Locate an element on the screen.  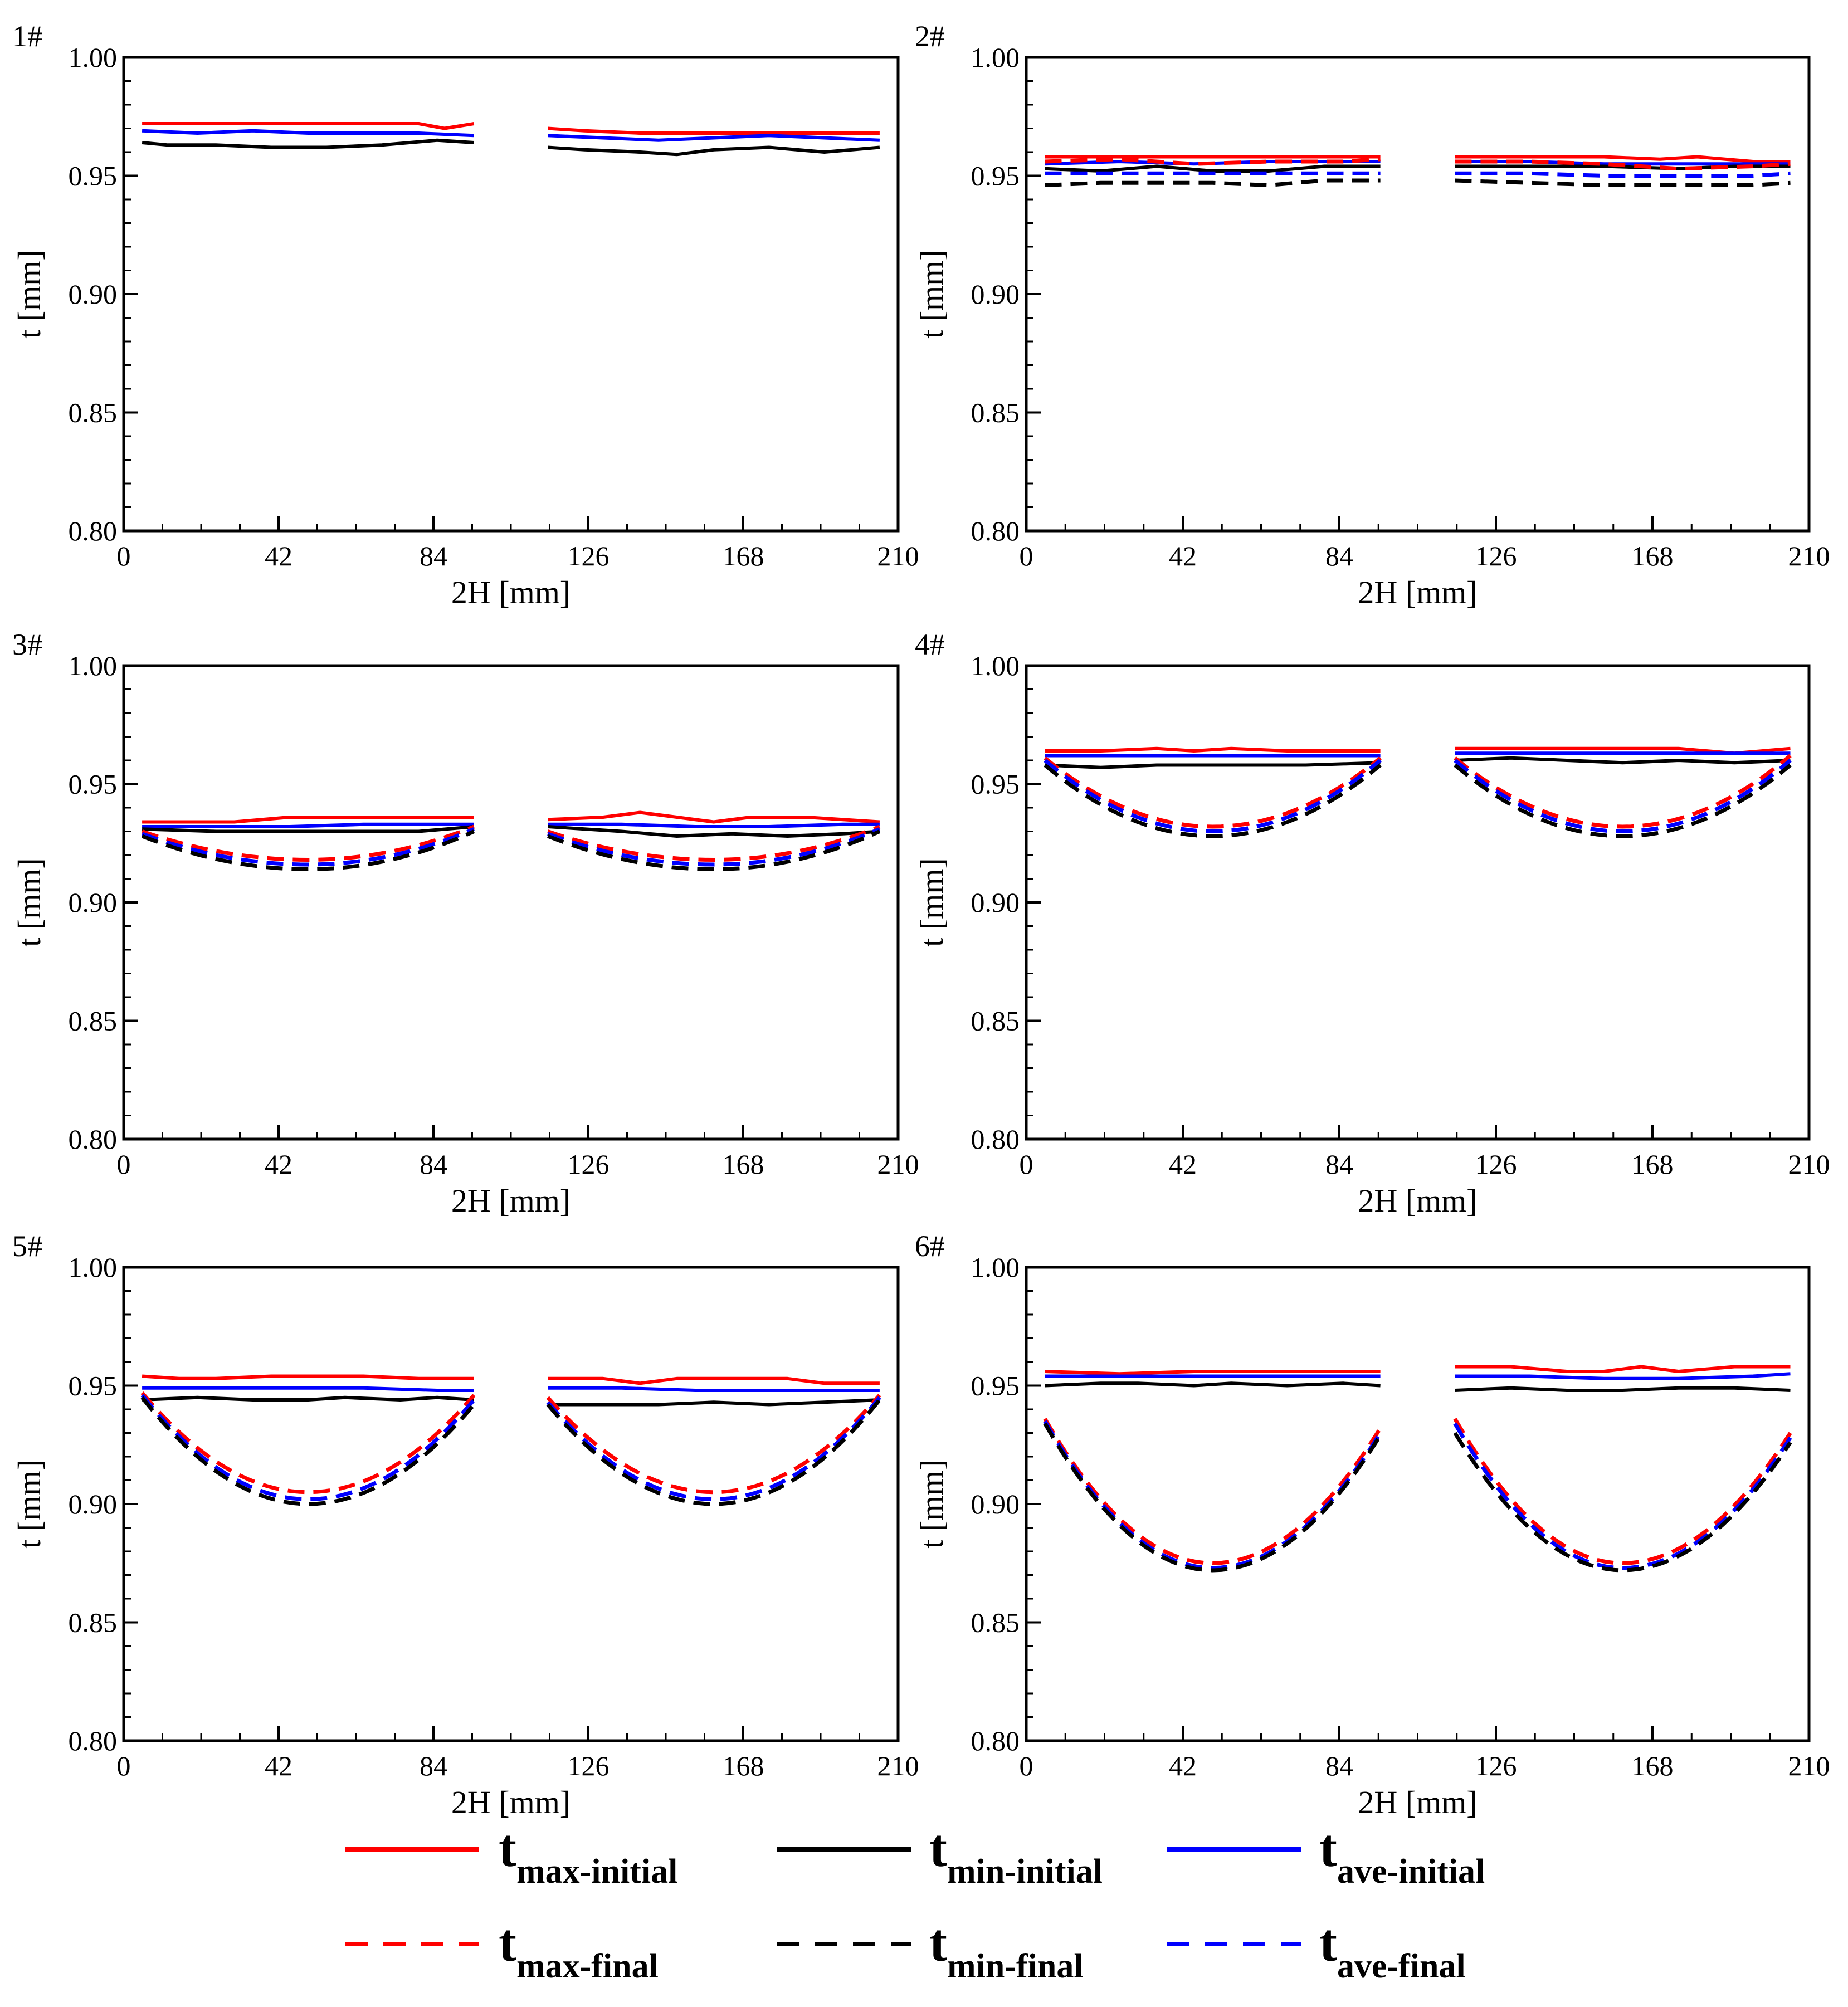
legend-item-tmin-f: tmin-final is located at coordinates (931, 1949).